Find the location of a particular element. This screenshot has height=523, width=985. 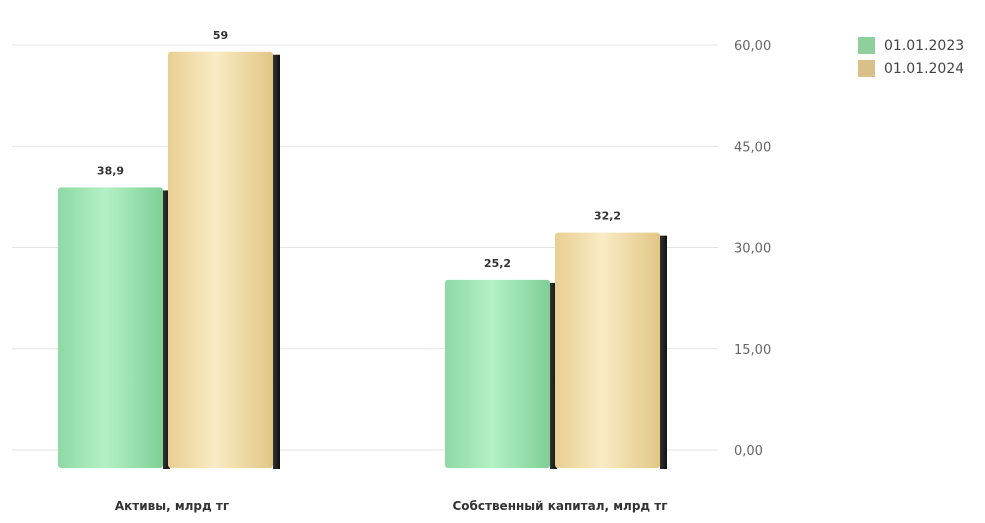

data-label: 38,9 is located at coordinates (110, 170).